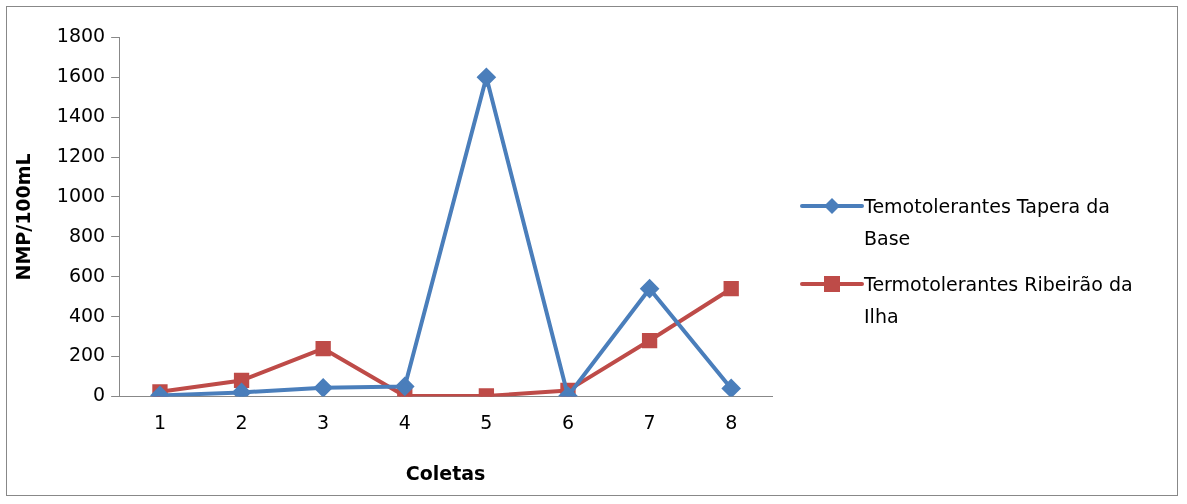 Image resolution: width=1187 pixels, height=504 pixels. I want to click on x-tick-label: 5, so click(486, 421).